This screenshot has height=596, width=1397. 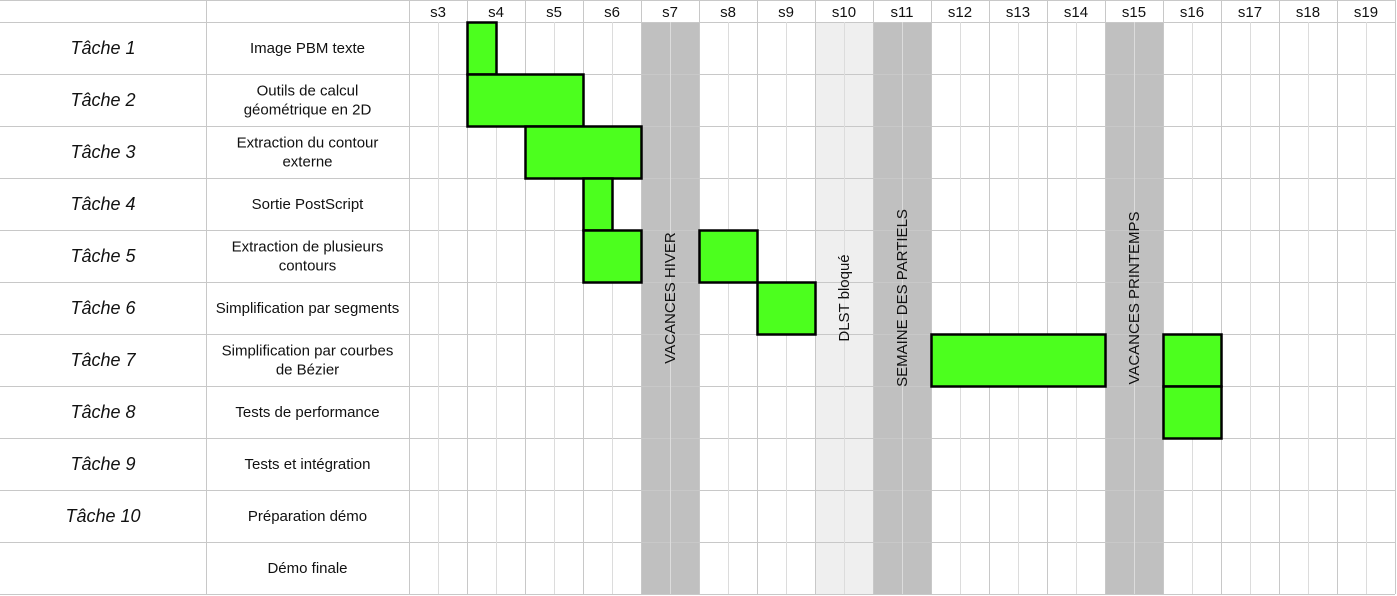 What do you see at coordinates (102, 204) in the screenshot?
I see `task-name: Tâche 4` at bounding box center [102, 204].